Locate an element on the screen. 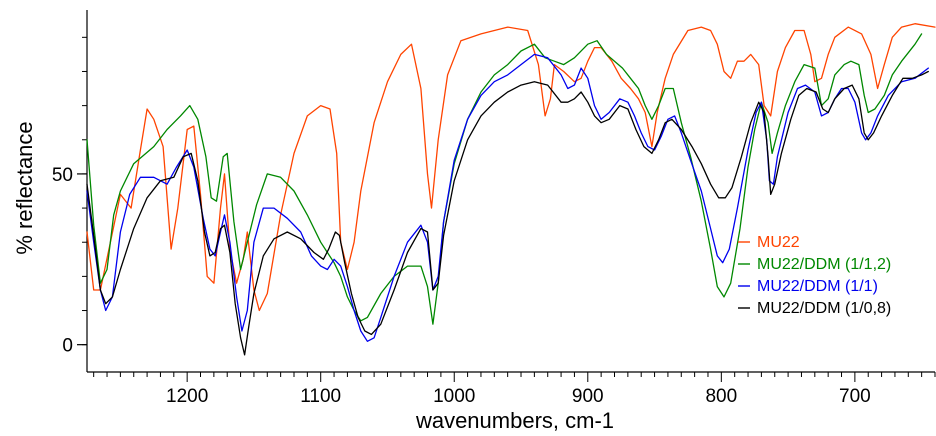 The width and height of the screenshot is (936, 436). x-tick-label: 900 is located at coordinates (588, 396).